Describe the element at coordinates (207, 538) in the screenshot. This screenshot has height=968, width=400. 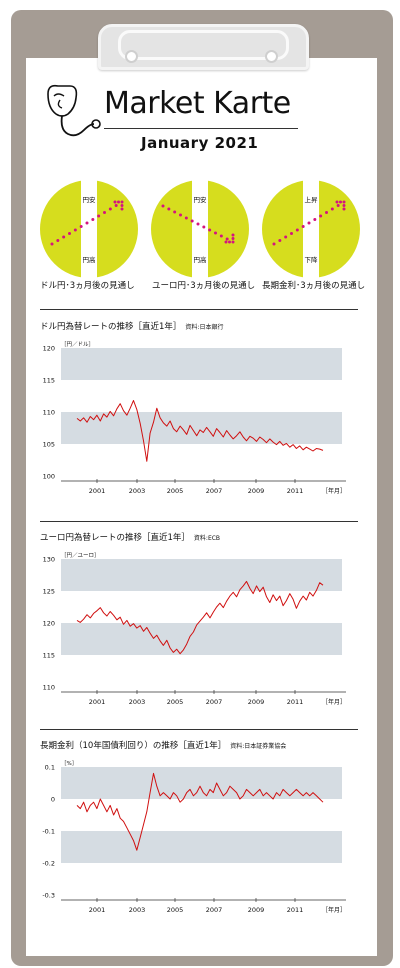
I see `chart-source: 資料:ECB` at that location.